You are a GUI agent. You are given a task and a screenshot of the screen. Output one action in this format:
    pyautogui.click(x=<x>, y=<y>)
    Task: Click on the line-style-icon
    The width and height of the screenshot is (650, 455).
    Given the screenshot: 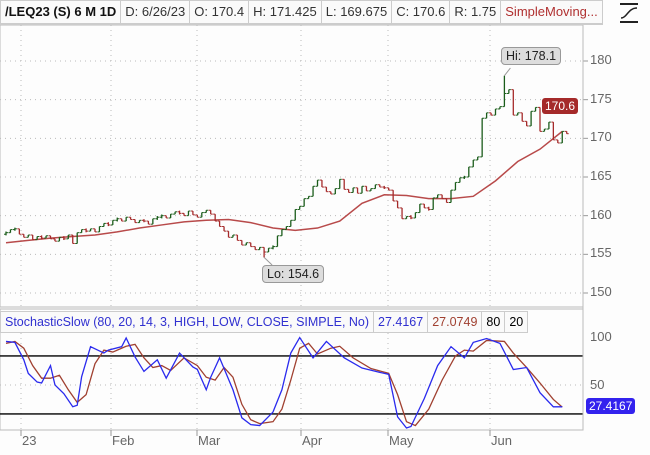 What is the action you would take?
    pyautogui.click(x=629, y=13)
    